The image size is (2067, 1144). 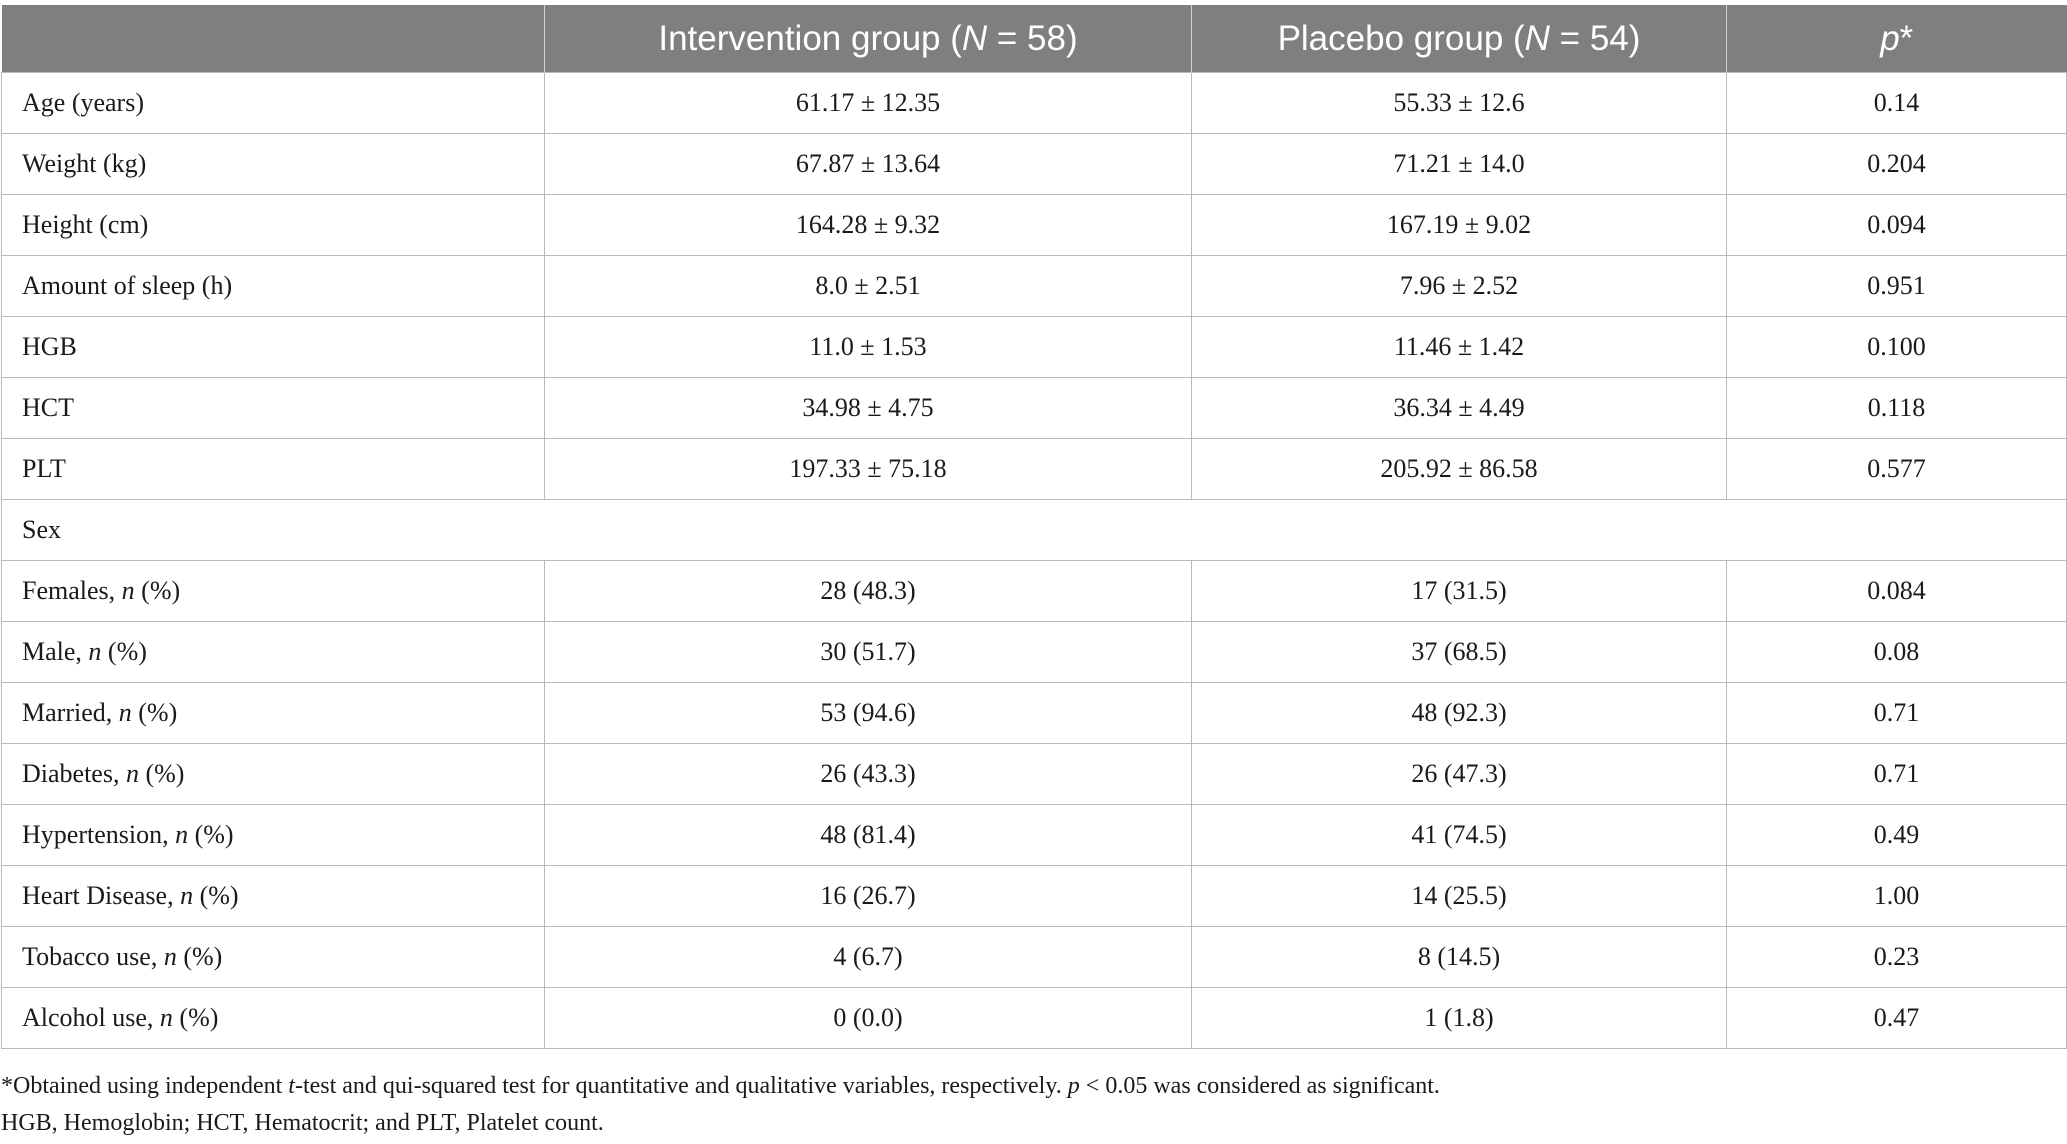 I want to click on intervention-value: 26 (43.3), so click(x=868, y=774).